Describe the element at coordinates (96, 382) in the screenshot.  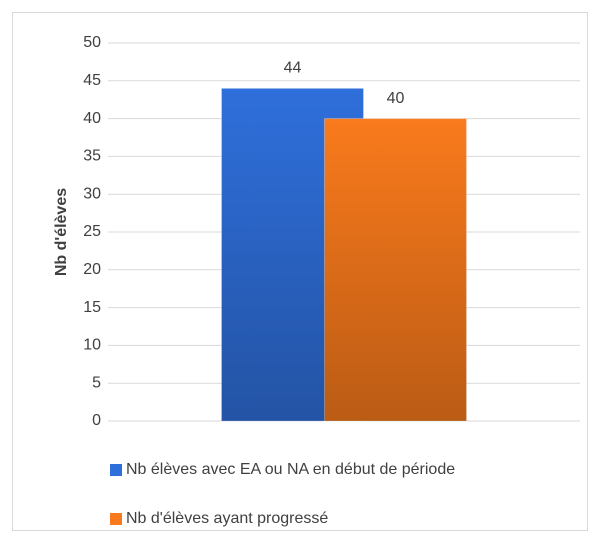
I see `y-tick-label: 5` at that location.